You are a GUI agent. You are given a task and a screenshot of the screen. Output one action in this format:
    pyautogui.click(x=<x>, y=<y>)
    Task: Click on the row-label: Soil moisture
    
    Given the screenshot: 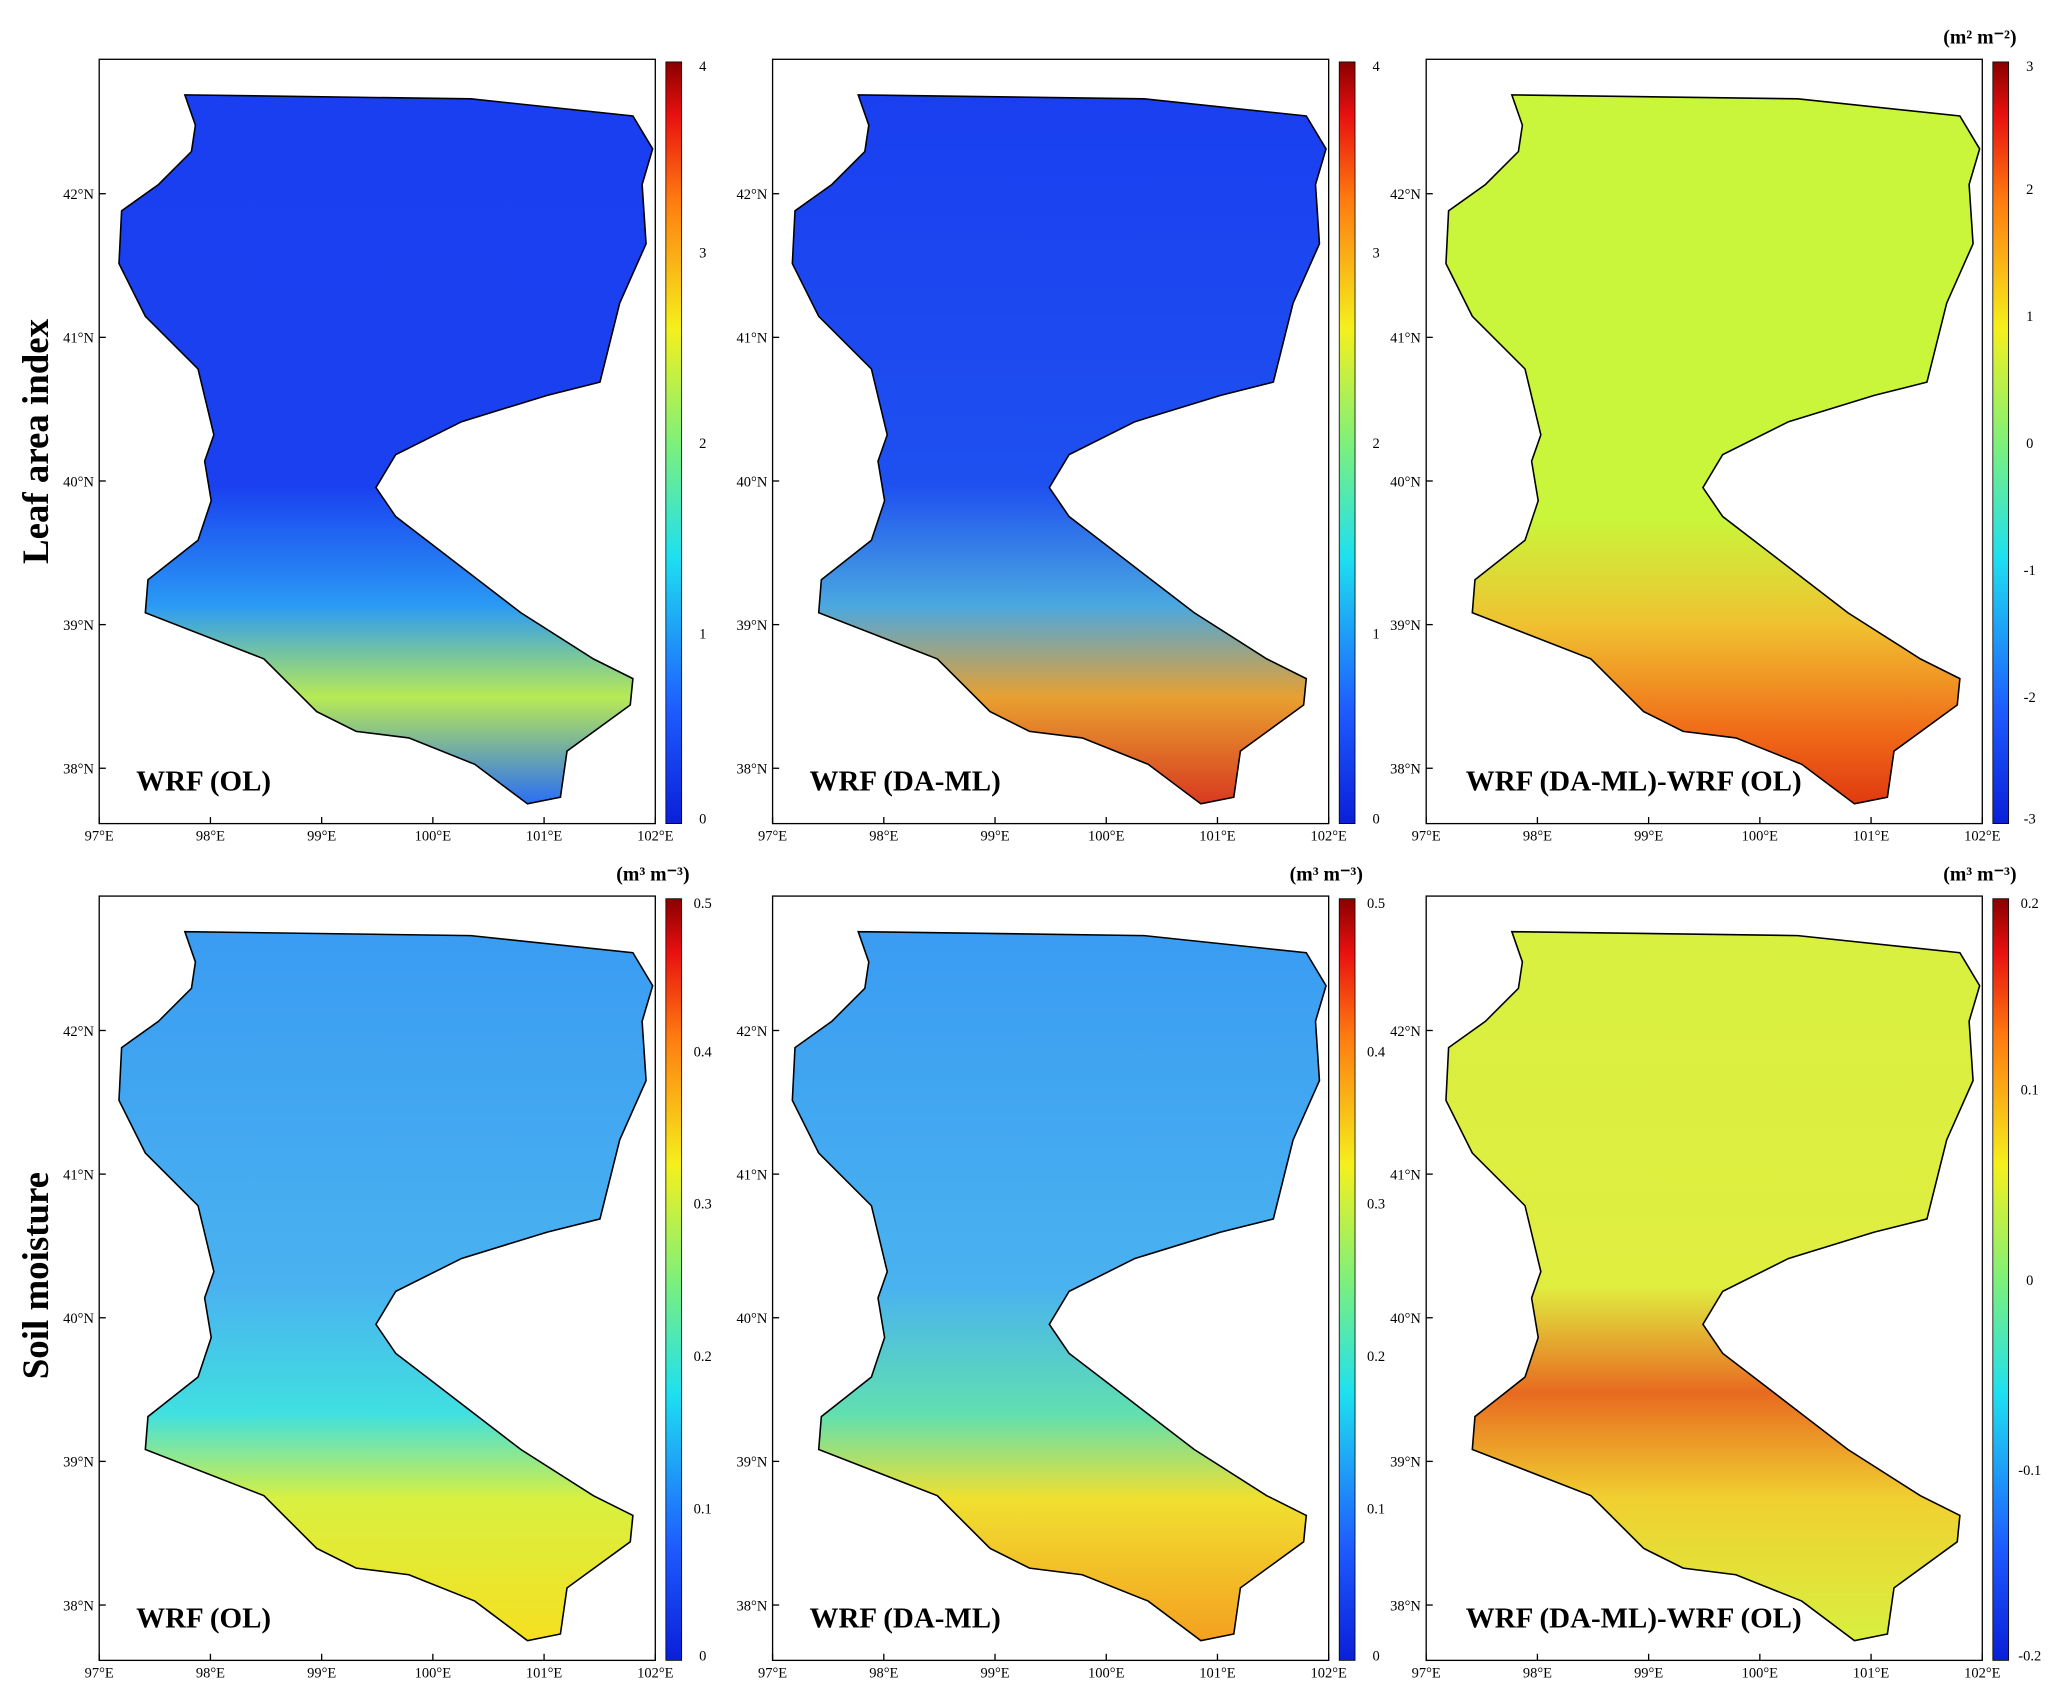 What is the action you would take?
    pyautogui.click(x=35, y=1275)
    